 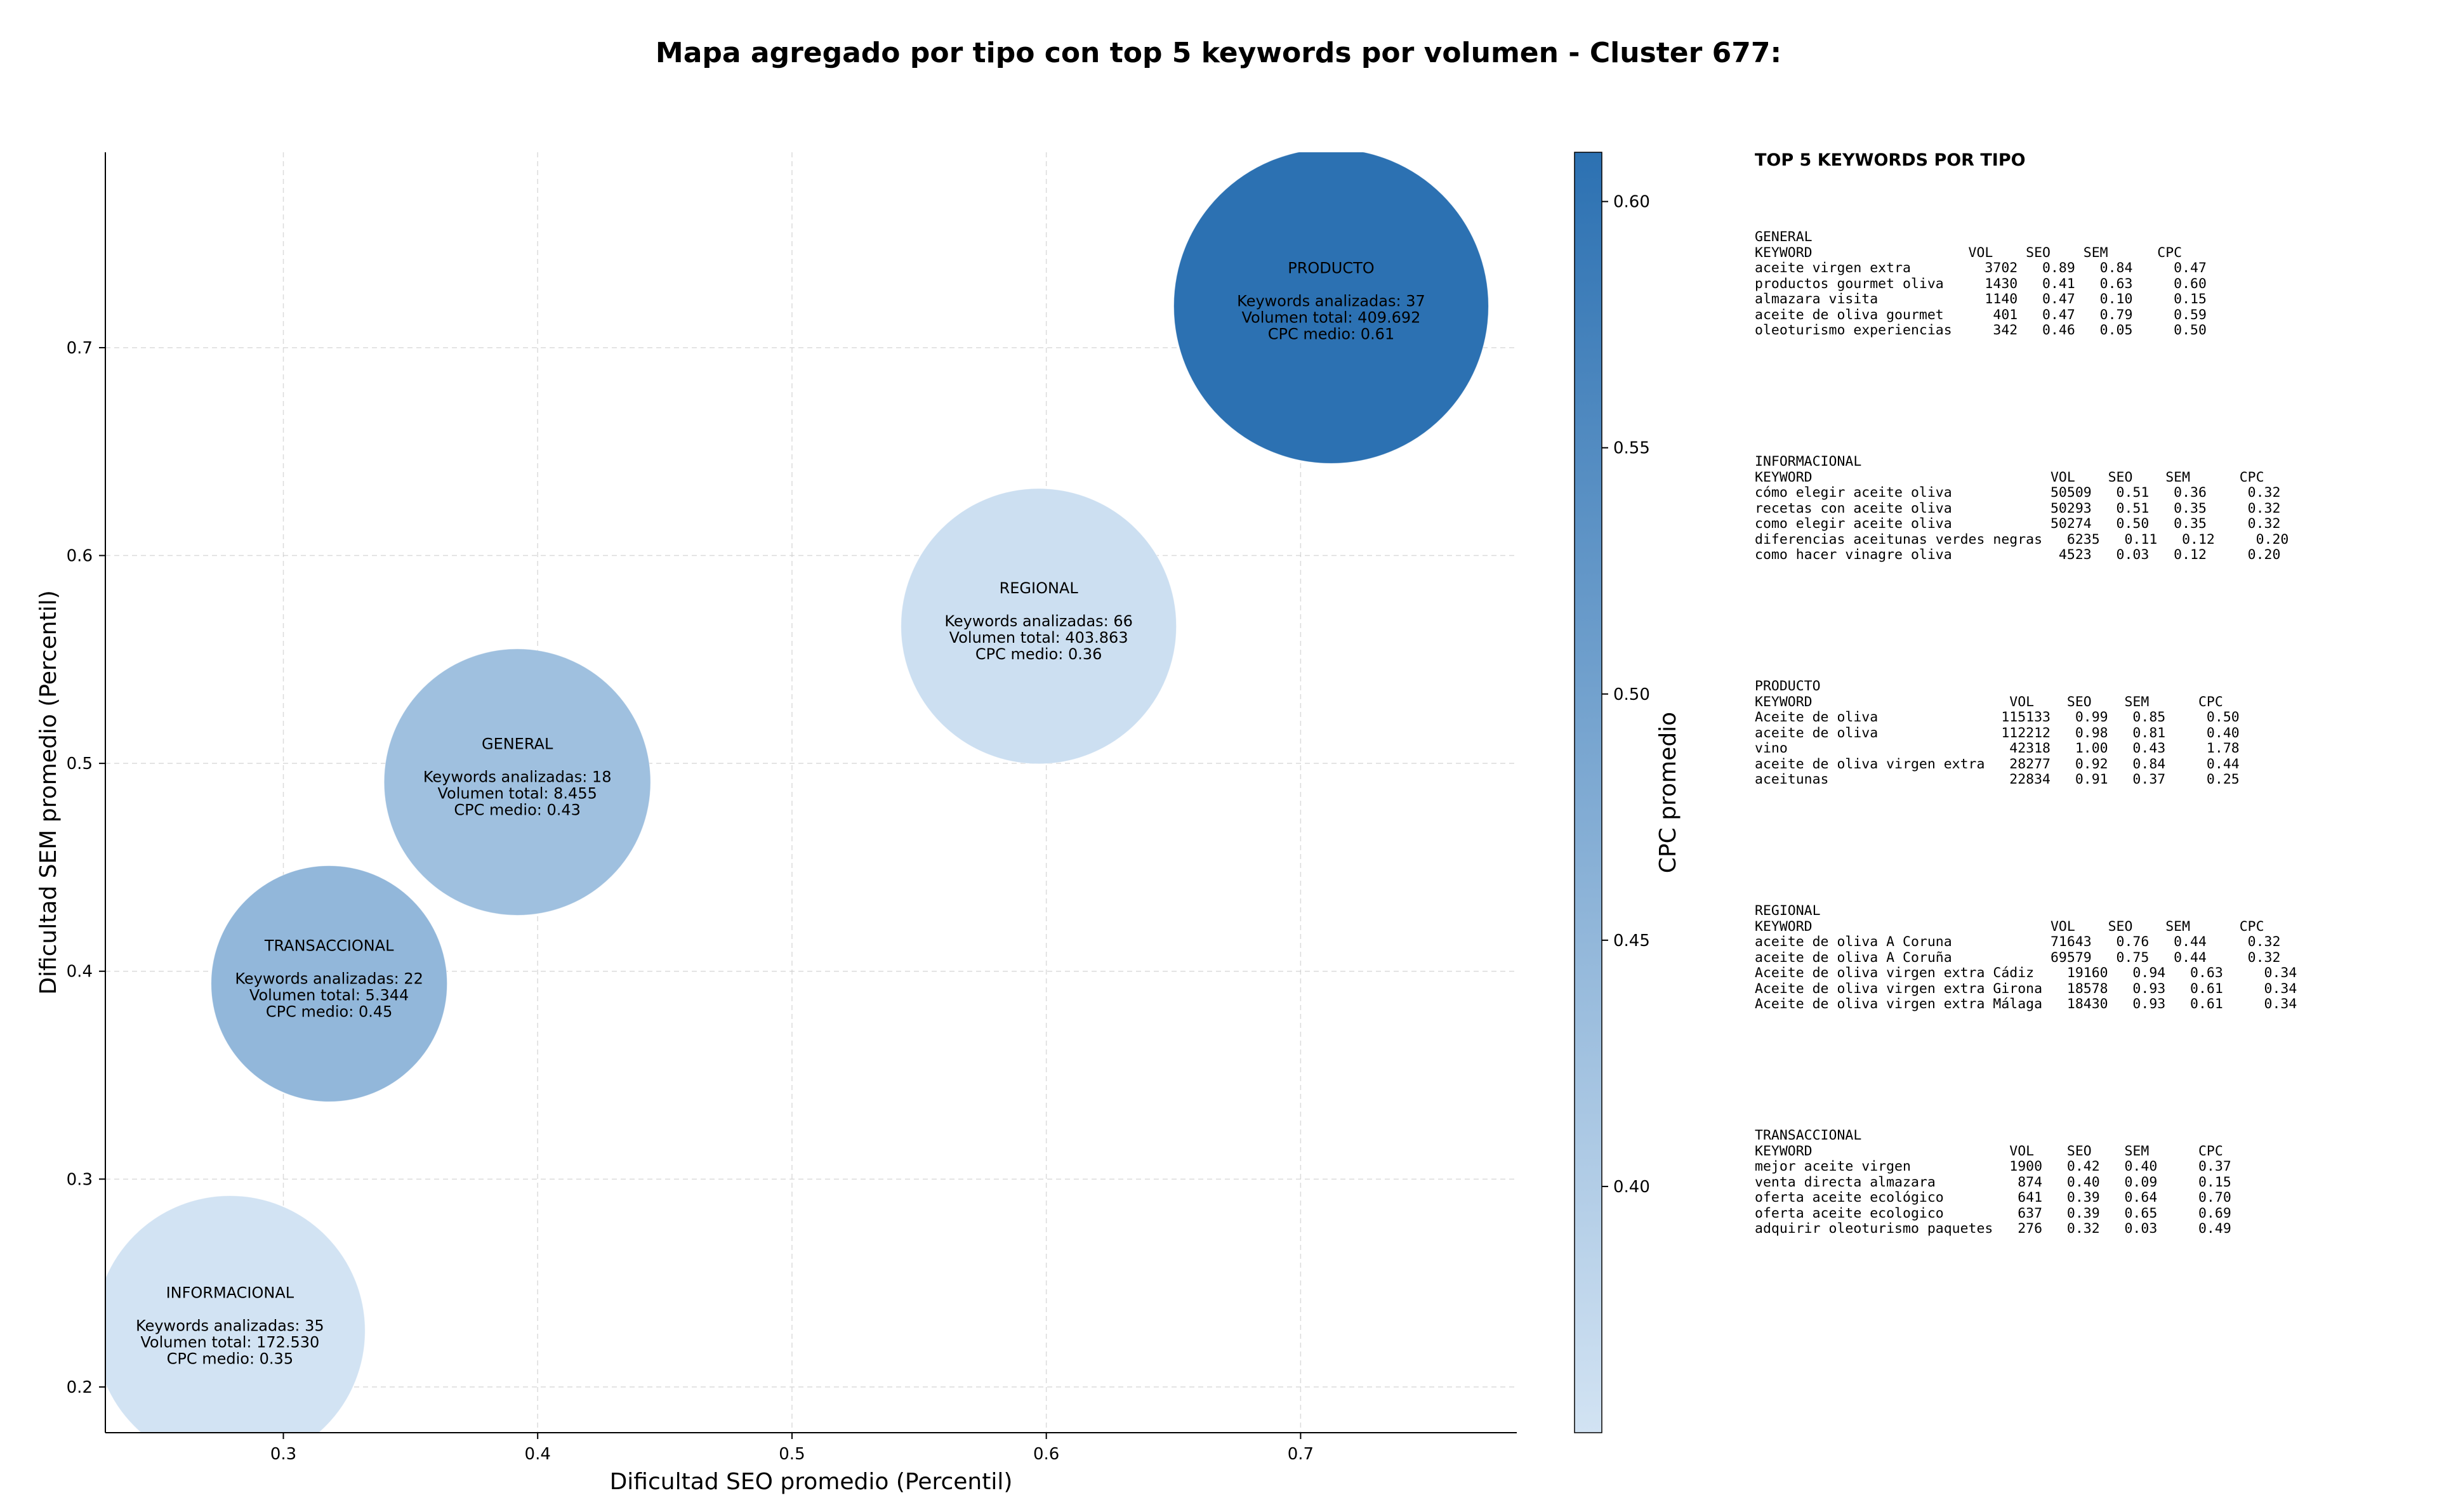 I want to click on x-tick-label: 0.3, so click(x=283, y=1454).